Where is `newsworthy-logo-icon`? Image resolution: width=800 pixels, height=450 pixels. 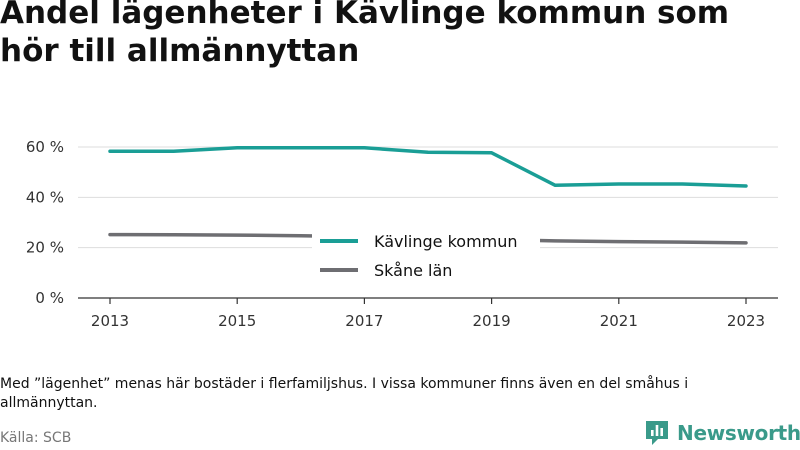
newsworthy-logo-icon is located at coordinates (657, 433).